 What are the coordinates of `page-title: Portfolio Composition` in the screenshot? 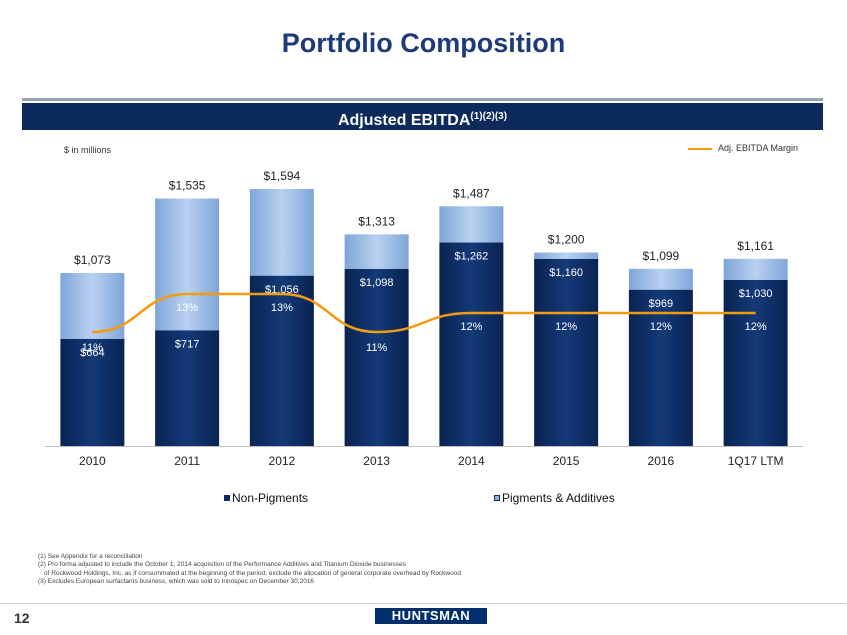 It's located at (423, 43).